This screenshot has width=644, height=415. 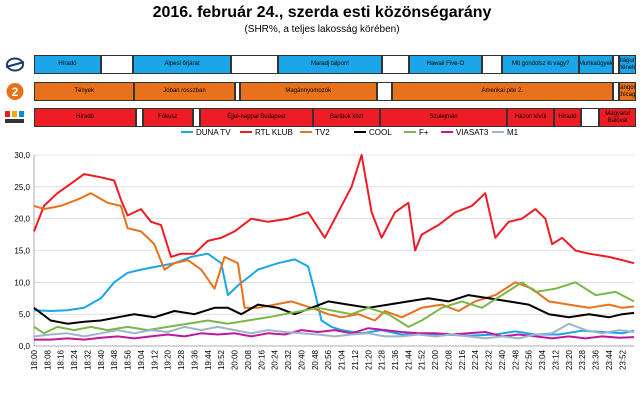 I want to click on legend-label: COOL, so click(x=380, y=132).